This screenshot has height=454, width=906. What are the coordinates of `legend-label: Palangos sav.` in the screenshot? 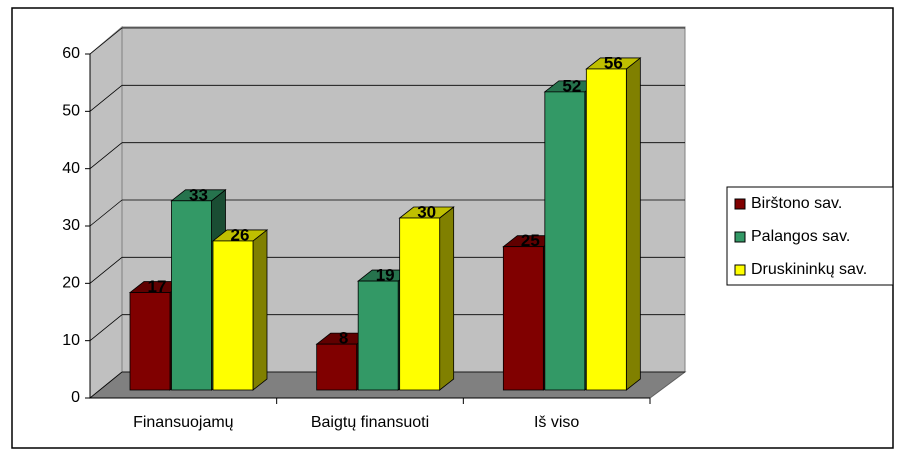 It's located at (800, 236).